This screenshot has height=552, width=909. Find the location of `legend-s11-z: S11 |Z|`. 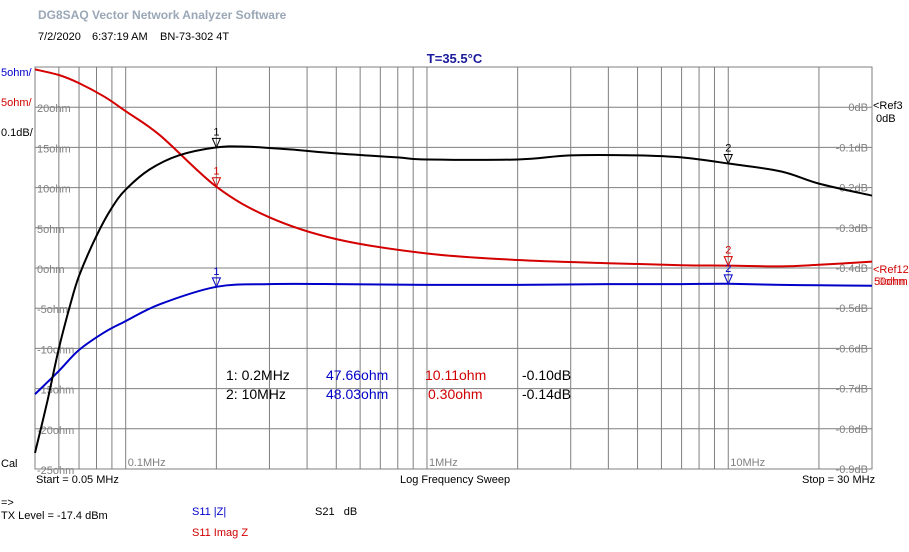

legend-s11-z: S11 |Z| is located at coordinates (209, 512).